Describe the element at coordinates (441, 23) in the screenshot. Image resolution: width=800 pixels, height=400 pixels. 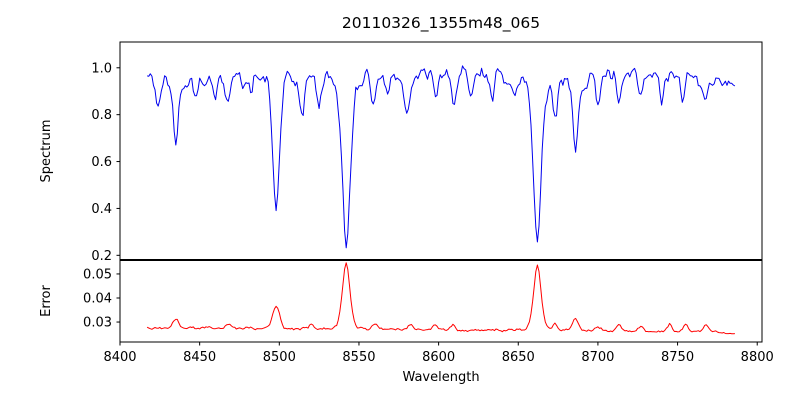
I see `chart-title: 20110326_1355m48_065` at that location.